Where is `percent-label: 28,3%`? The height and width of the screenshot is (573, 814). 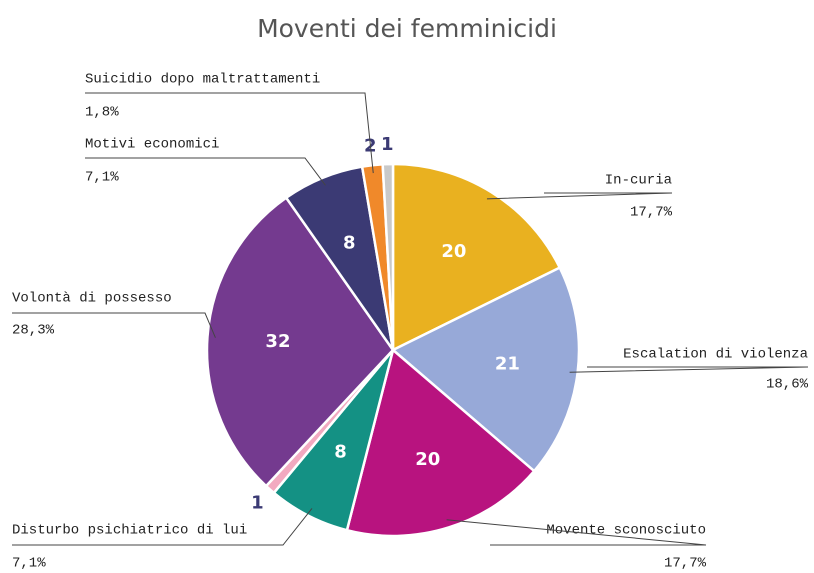
percent-label: 28,3% is located at coordinates (33, 331).